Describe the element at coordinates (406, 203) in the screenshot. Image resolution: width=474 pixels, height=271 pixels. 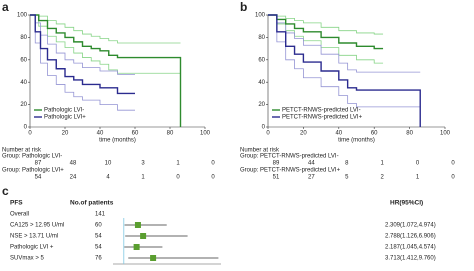
I see `header: HR(95%CI)` at that location.